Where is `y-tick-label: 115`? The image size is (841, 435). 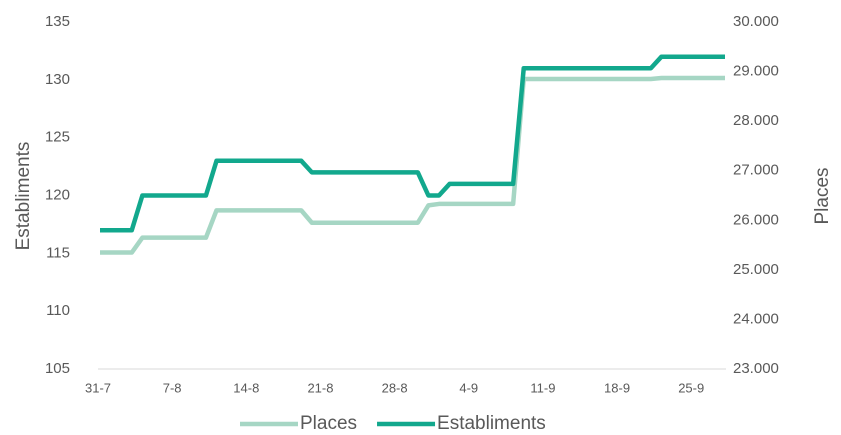 y-tick-label: 115 is located at coordinates (58, 252).